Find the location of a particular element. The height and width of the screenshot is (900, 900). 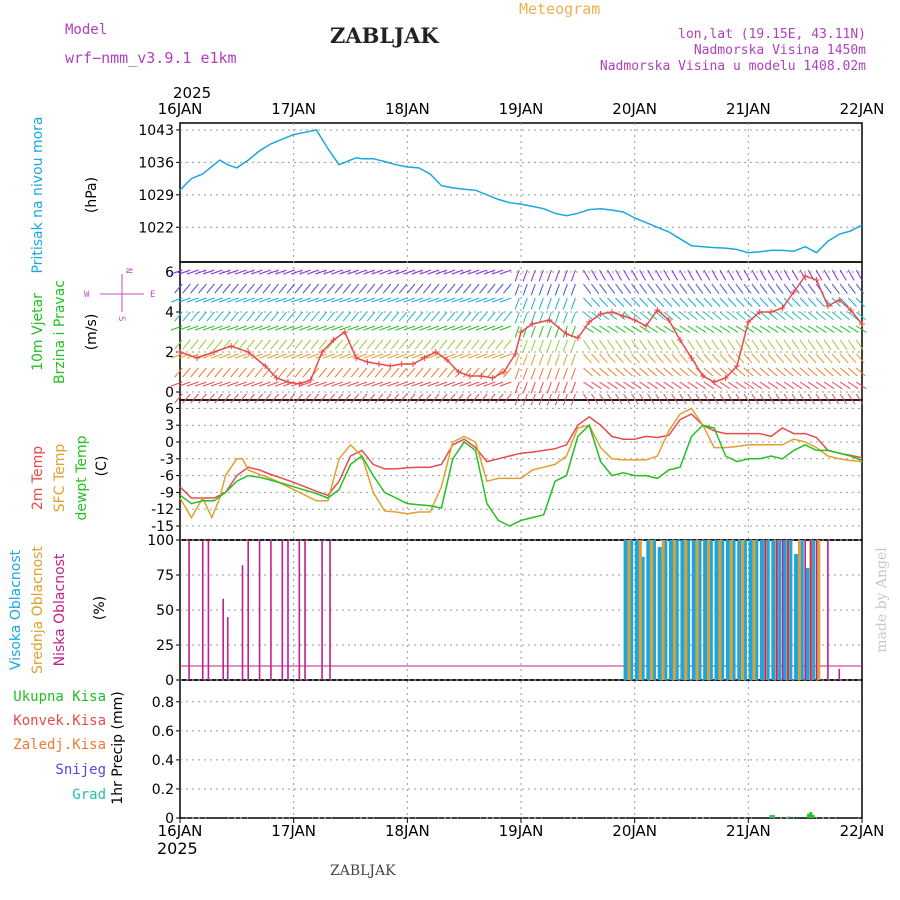

mid-cloud-bar is located at coordinates (743, 610).